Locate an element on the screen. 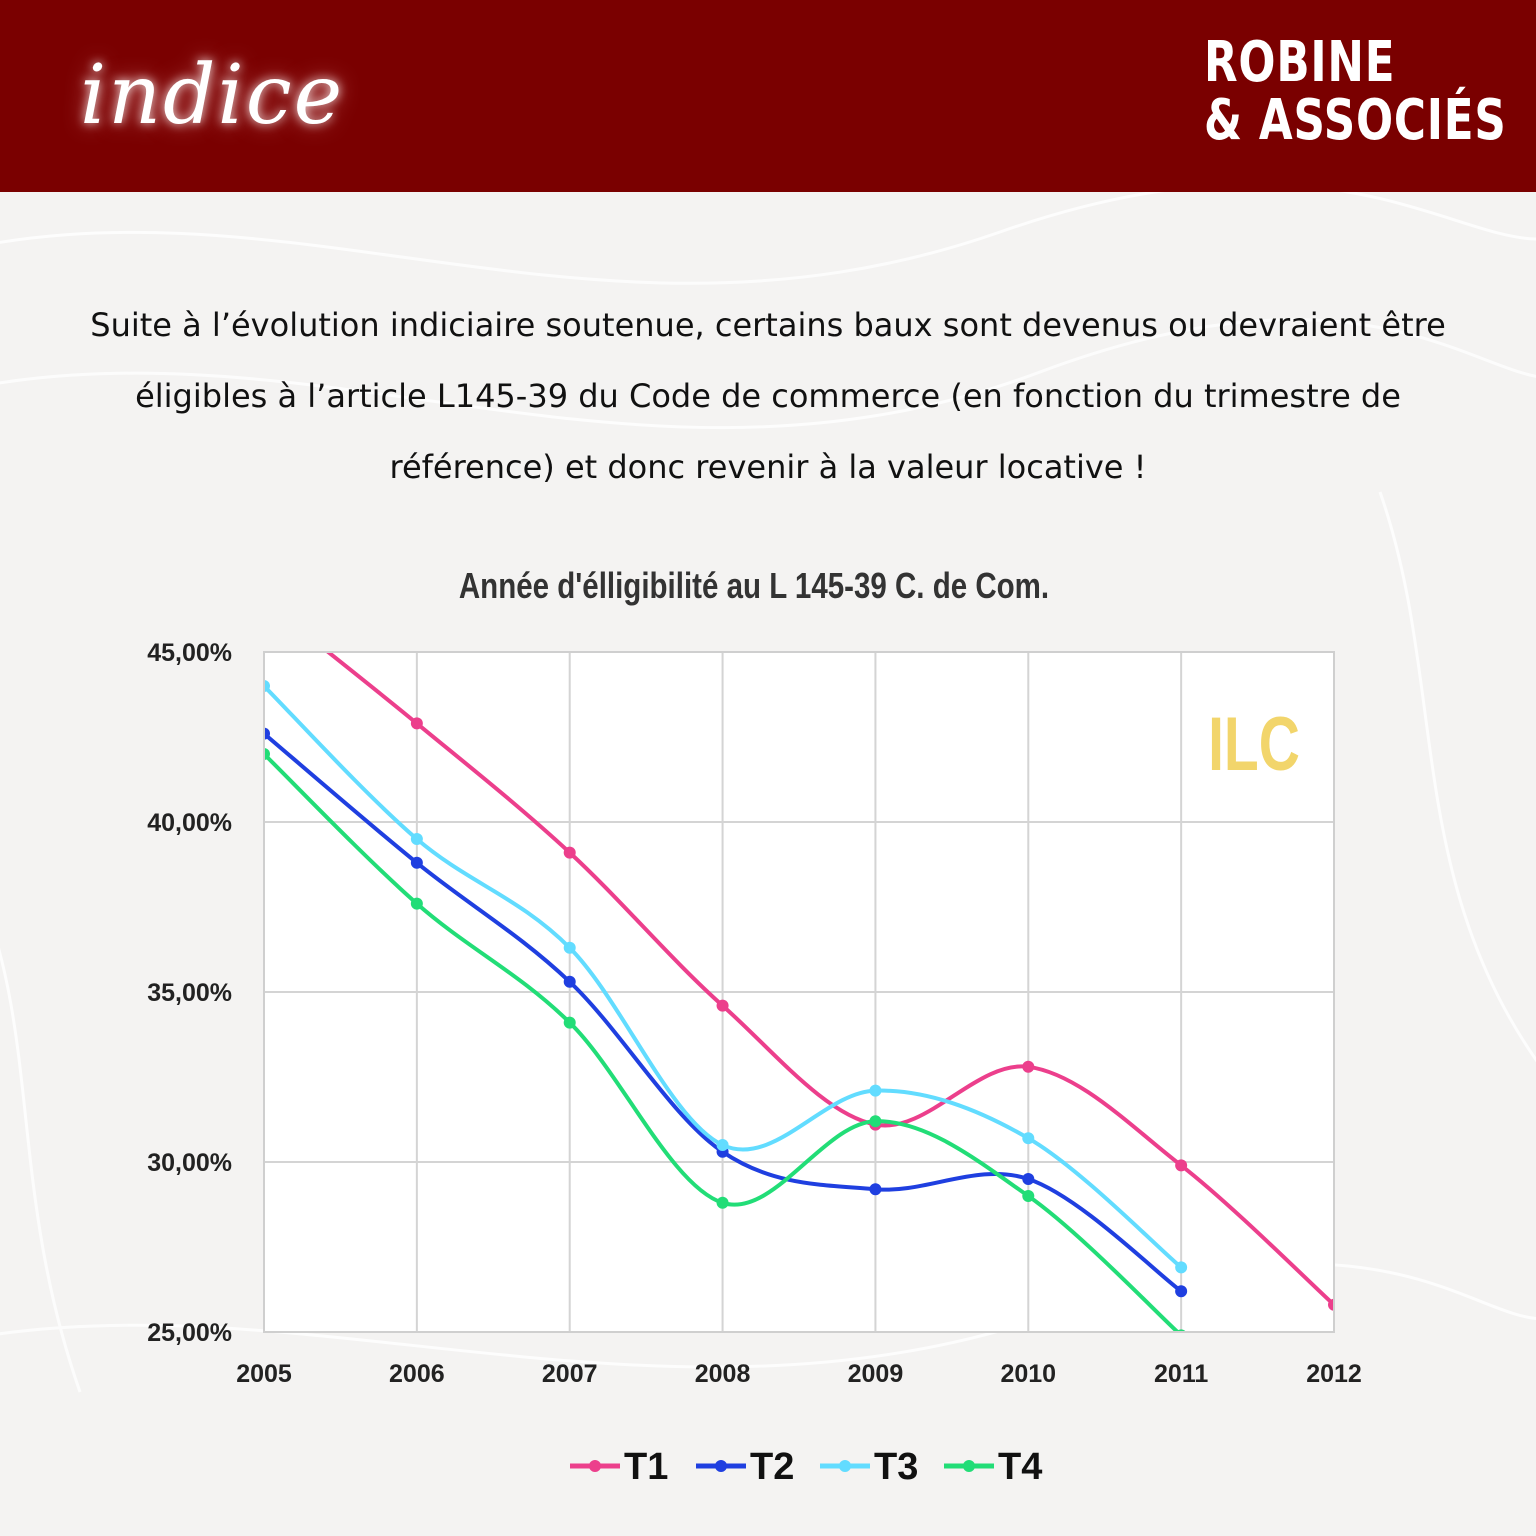 The width and height of the screenshot is (1536, 1536). legend-marker-t3 is located at coordinates (845, 1466).